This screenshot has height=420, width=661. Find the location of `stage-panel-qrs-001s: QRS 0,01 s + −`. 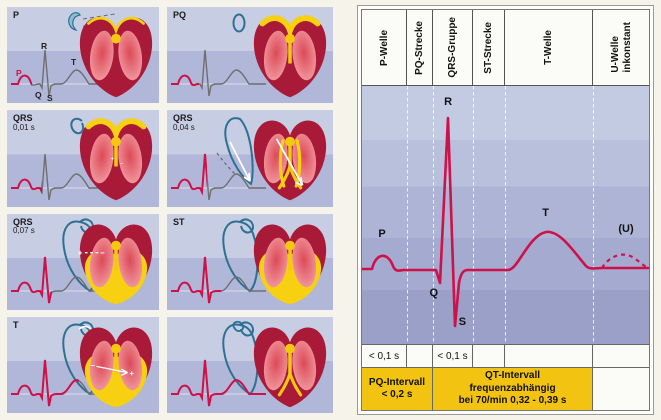

stage-panel-qrs-001s: QRS 0,01 s + − is located at coordinates (83, 158).